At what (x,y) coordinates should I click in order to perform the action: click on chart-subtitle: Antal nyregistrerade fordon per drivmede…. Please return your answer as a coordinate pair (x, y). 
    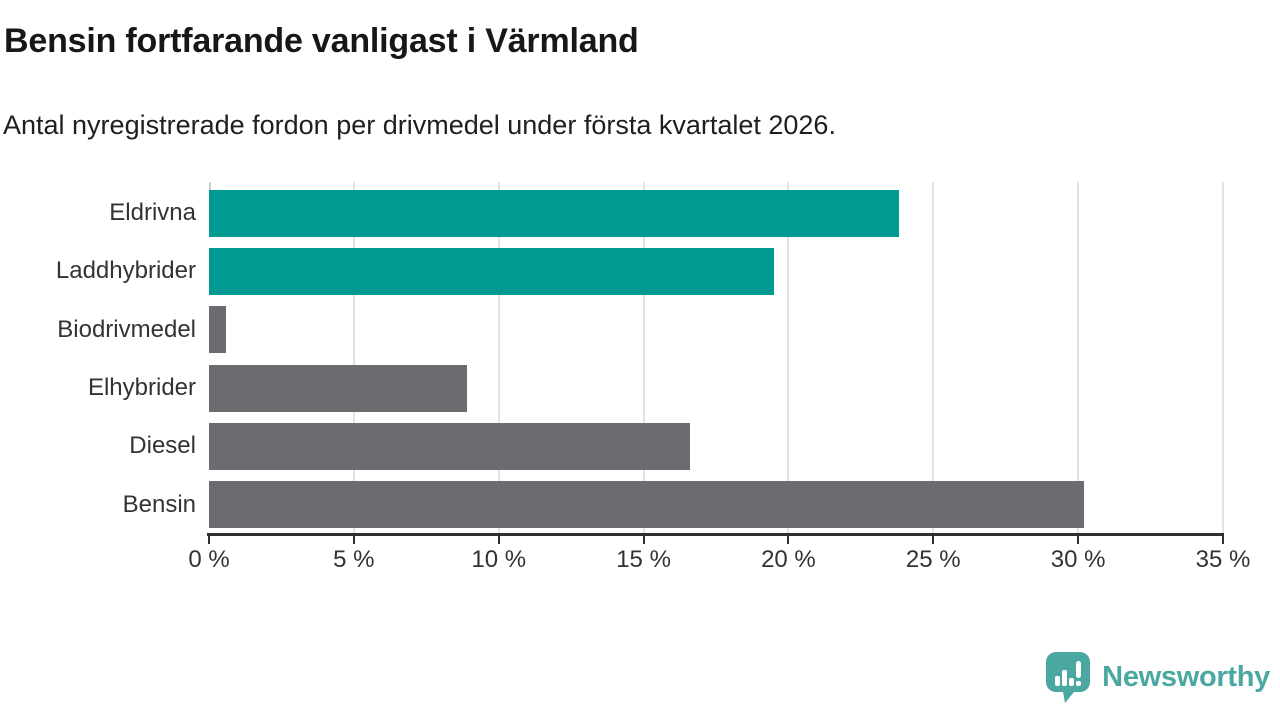
    Looking at the image, I should click on (419, 125).